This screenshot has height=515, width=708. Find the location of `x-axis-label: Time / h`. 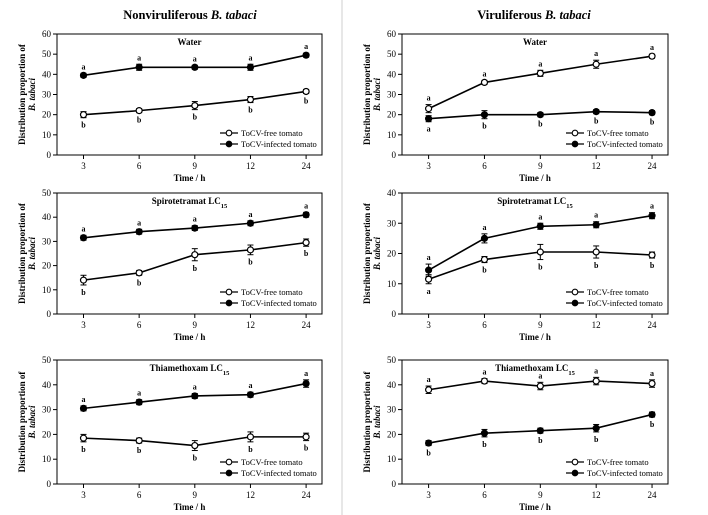

x-axis-label: Time / h is located at coordinates (190, 337).